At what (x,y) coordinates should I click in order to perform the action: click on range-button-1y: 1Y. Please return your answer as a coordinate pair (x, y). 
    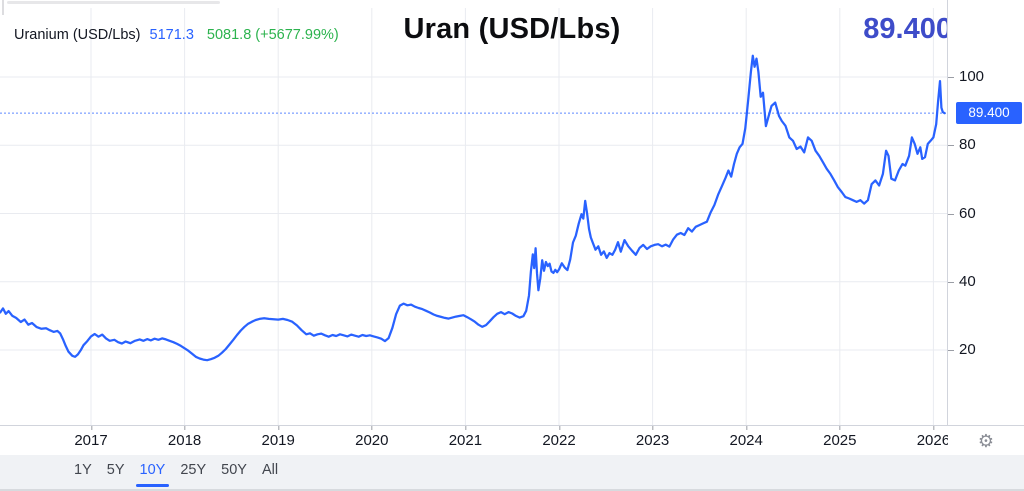
    Looking at the image, I should click on (83, 470).